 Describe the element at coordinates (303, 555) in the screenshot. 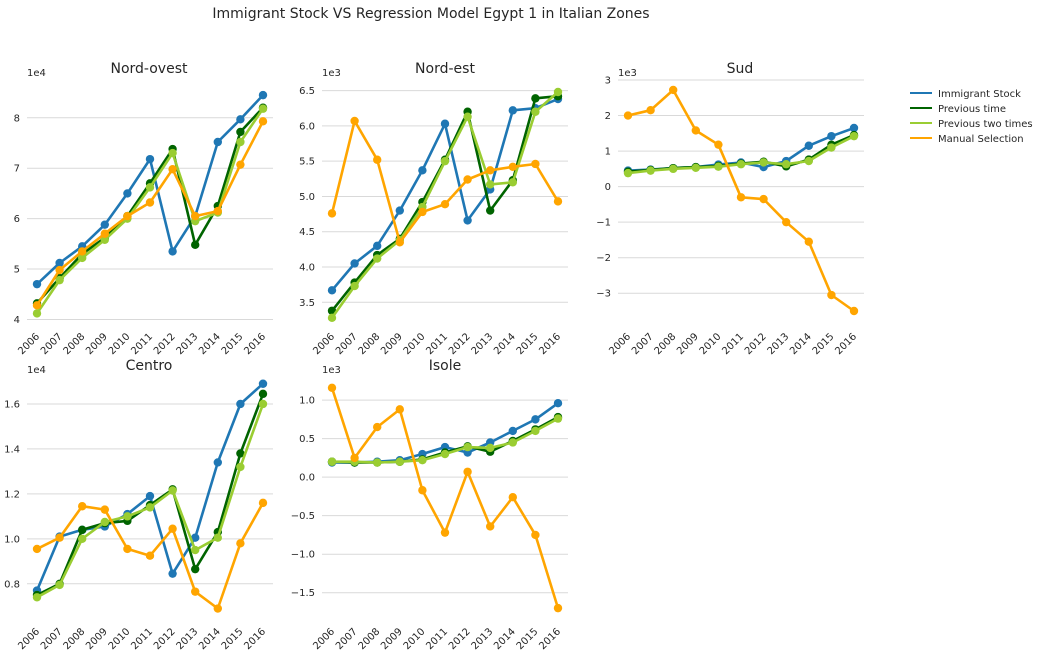

I see `y-tick-label: −1.0` at that location.